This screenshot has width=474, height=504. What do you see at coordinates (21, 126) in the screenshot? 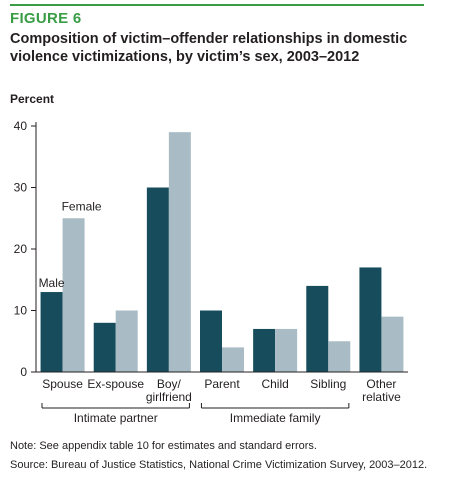
I see `y-tick-label: 40` at bounding box center [21, 126].